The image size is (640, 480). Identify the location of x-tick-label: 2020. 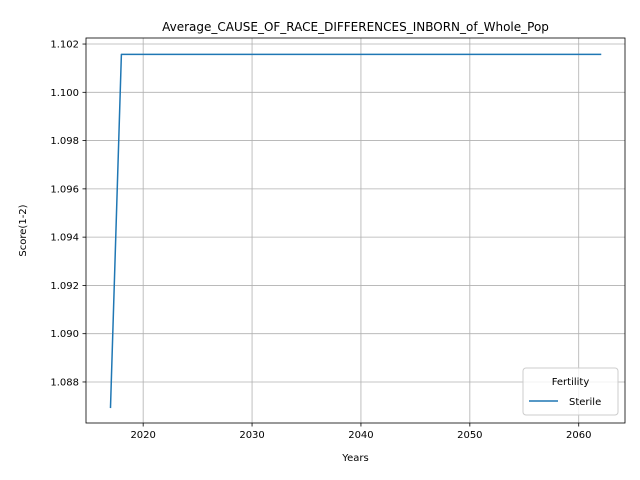
(142, 435).